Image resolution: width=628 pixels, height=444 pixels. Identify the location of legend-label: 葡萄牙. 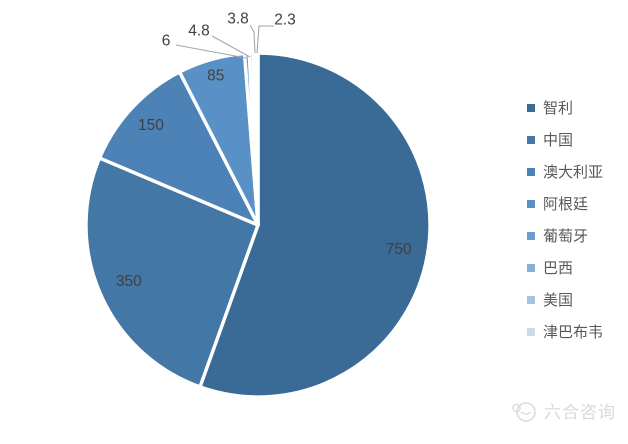
(566, 236).